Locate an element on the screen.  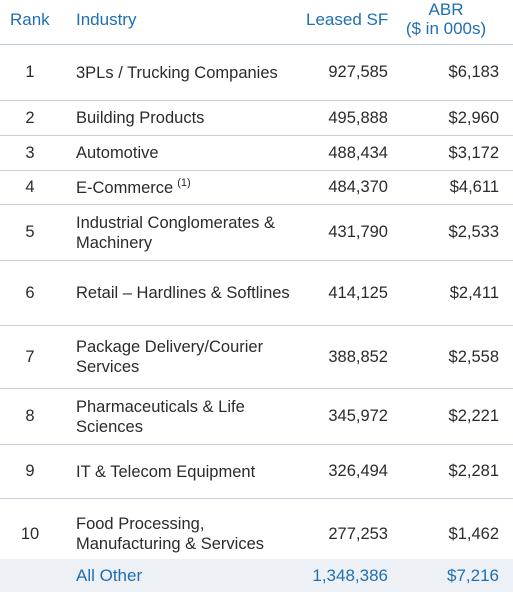
row-industry-label: Automotive is located at coordinates (117, 153).